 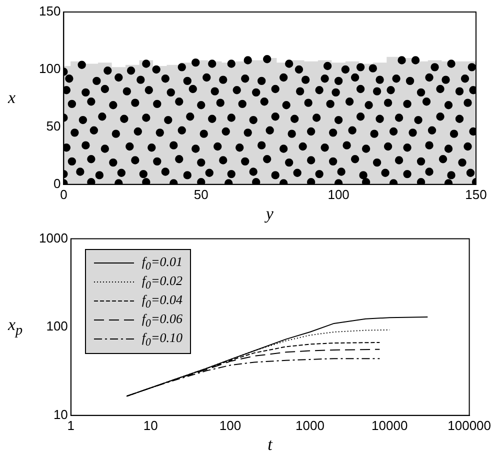 What do you see at coordinates (162, 301) in the screenshot?
I see `legend-label: f$_{0}$=0.04` at bounding box center [162, 301].